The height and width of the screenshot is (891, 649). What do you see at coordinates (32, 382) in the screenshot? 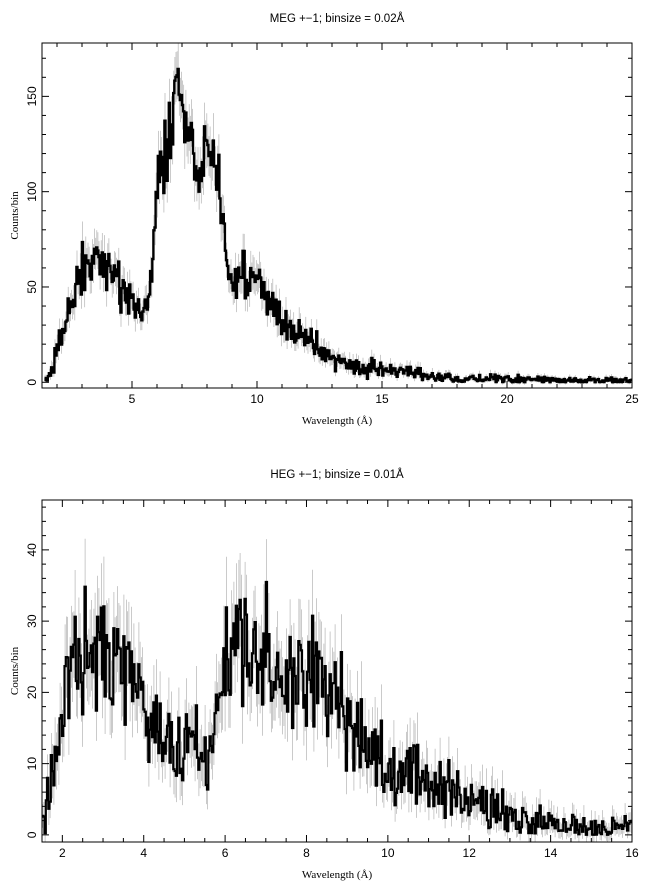
I see `chart1-y-tick-label: 0` at bounding box center [32, 382].